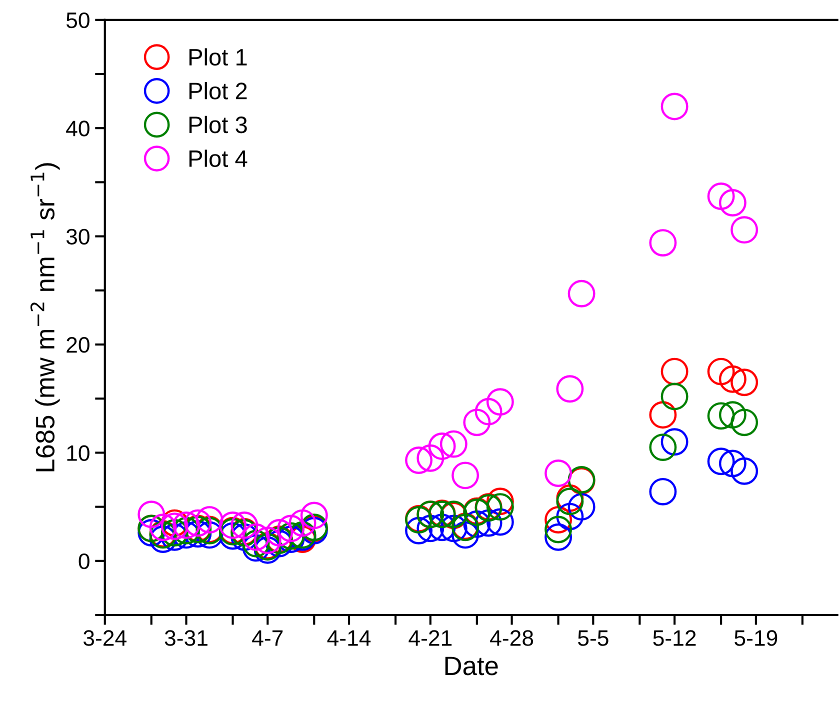 This screenshot has height=711, width=839. What do you see at coordinates (78, 20) in the screenshot?
I see `y-tick-label: 50` at bounding box center [78, 20].